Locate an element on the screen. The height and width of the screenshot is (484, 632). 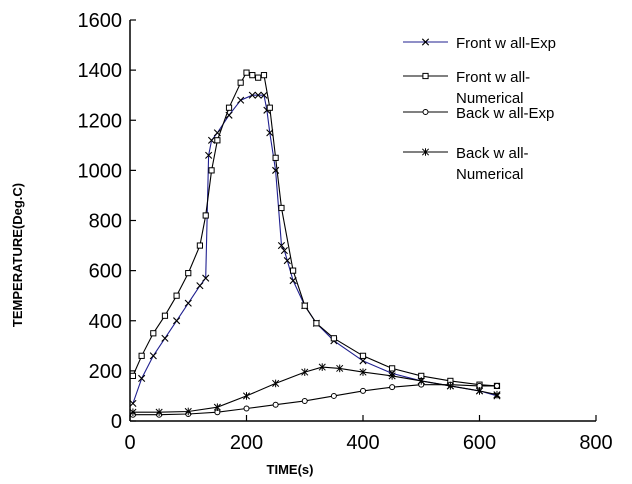
y-tick-label: 400 is located at coordinates (105, 322).